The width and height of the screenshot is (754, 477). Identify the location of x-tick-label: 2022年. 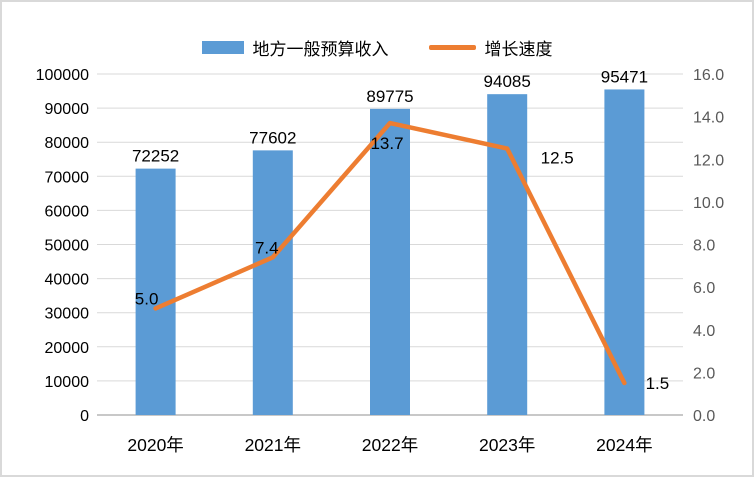
(390, 445).